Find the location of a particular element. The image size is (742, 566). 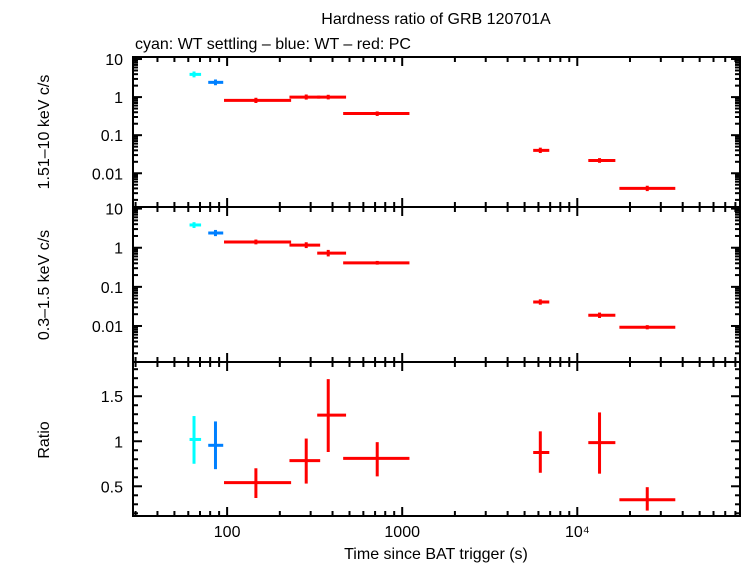

y-tick-label: 1.5 is located at coordinates (112, 397).